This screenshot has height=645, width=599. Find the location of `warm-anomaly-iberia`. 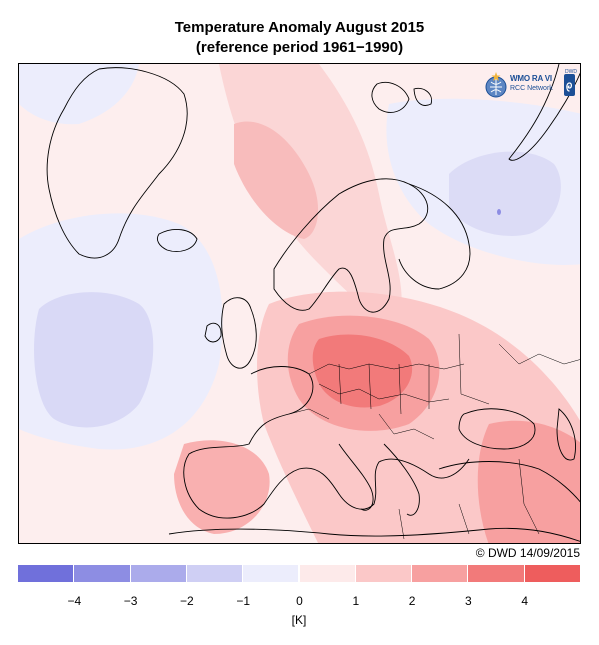

warm-anomaly-iberia is located at coordinates (222, 487).